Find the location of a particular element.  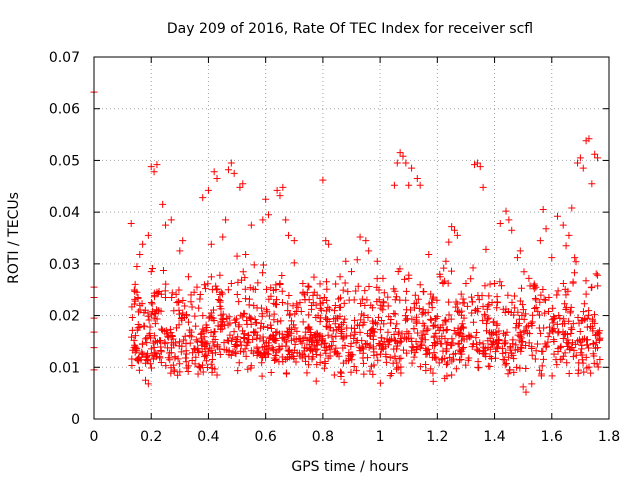

x-tick-label: 1.4 is located at coordinates (494, 437).